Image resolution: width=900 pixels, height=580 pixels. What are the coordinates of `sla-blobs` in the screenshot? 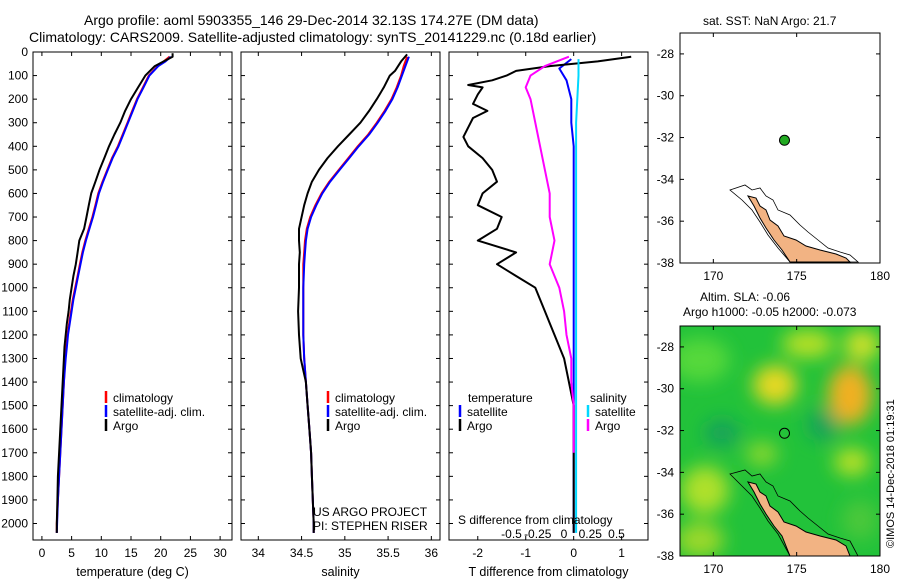 It's located at (780, 442).